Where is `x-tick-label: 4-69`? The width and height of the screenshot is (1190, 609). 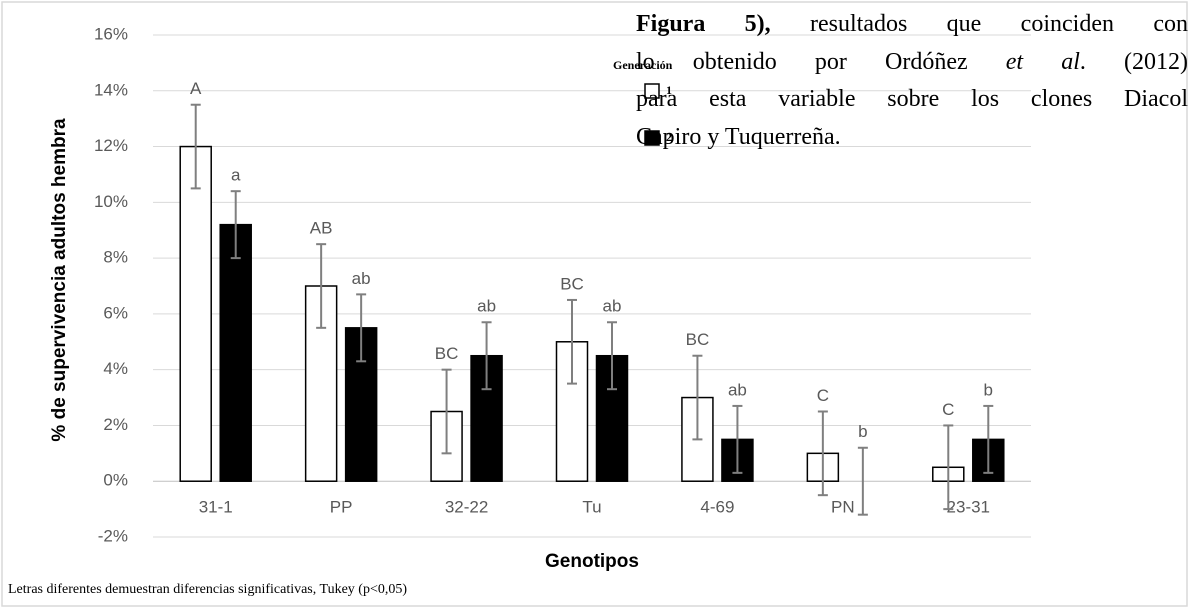 x-tick-label: 4-69 is located at coordinates (717, 506).